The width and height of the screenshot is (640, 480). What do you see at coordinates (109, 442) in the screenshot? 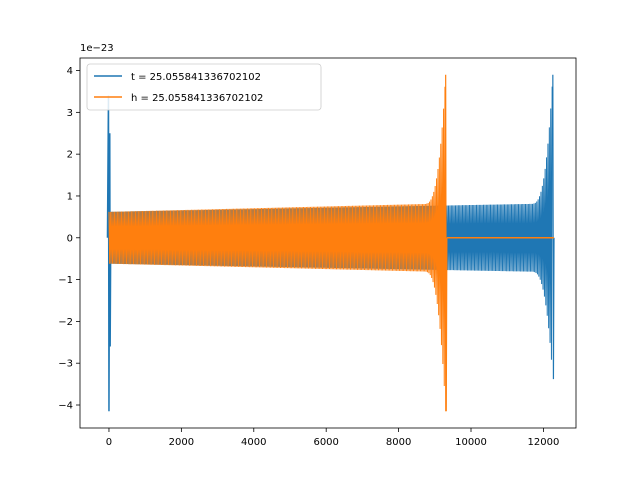
I see `x-tick-label: 0` at bounding box center [109, 442].